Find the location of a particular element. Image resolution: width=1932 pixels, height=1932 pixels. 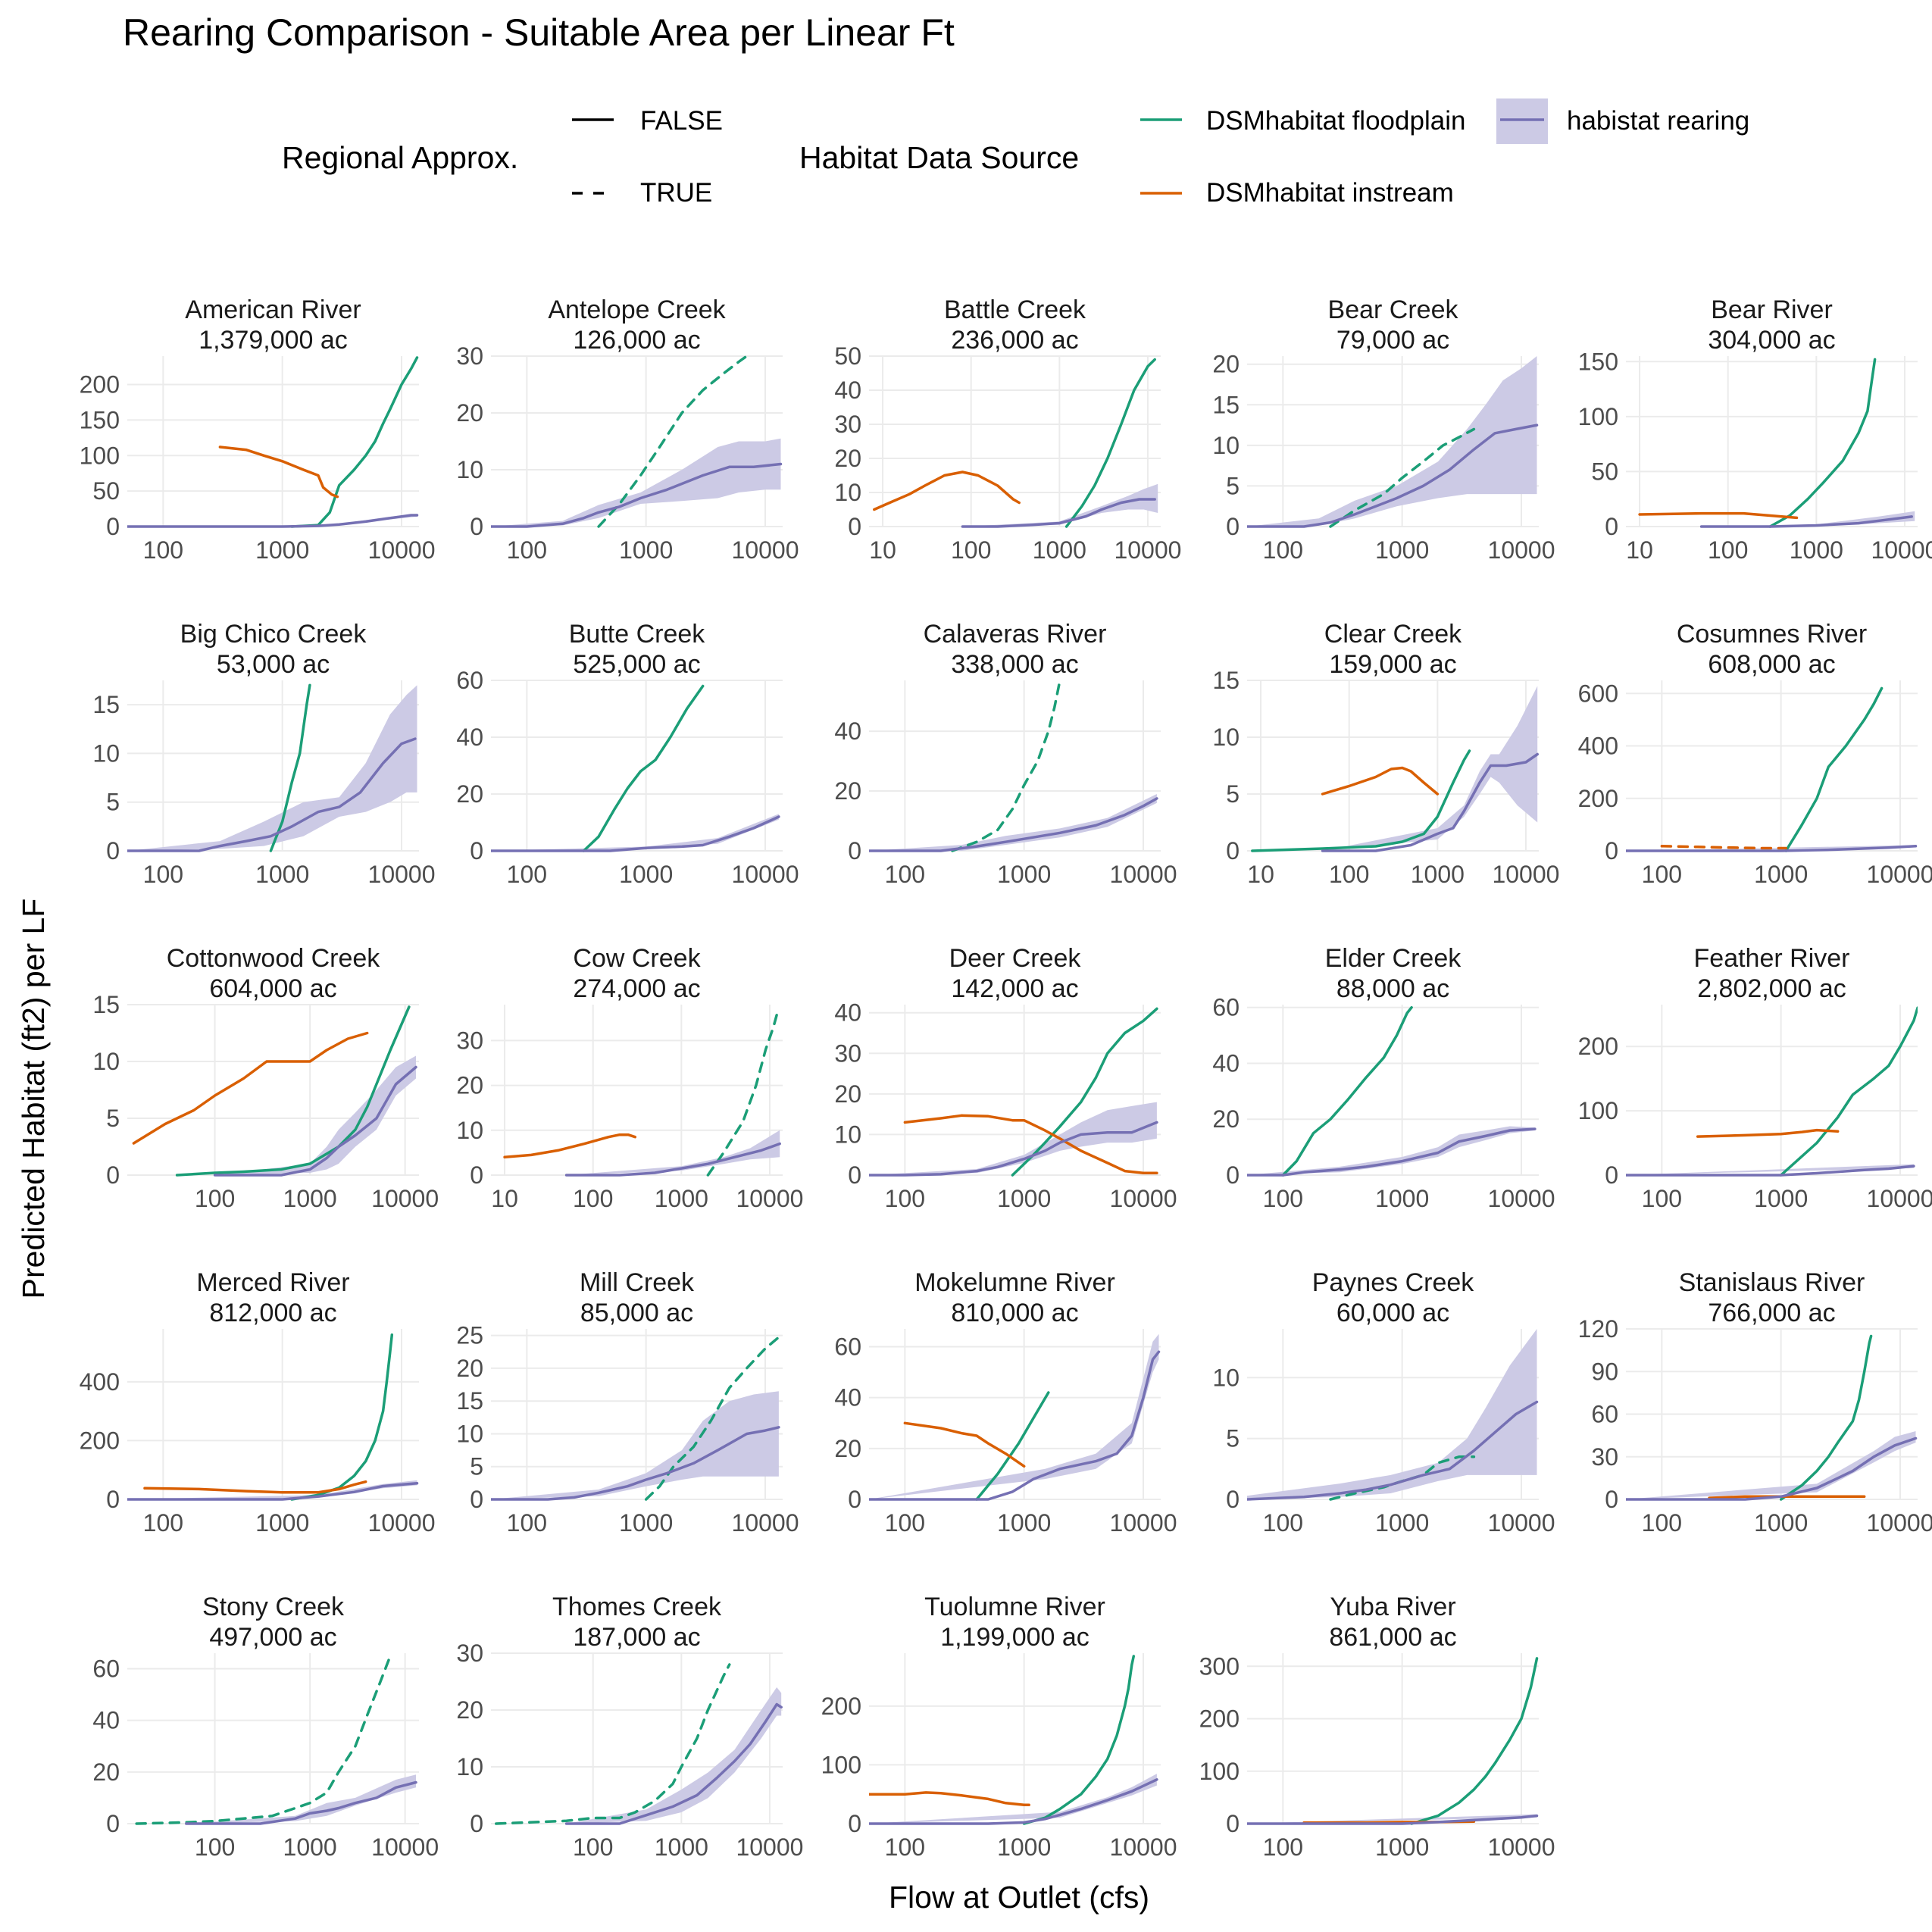

panel-title: Stony Creek is located at coordinates (273, 1607).